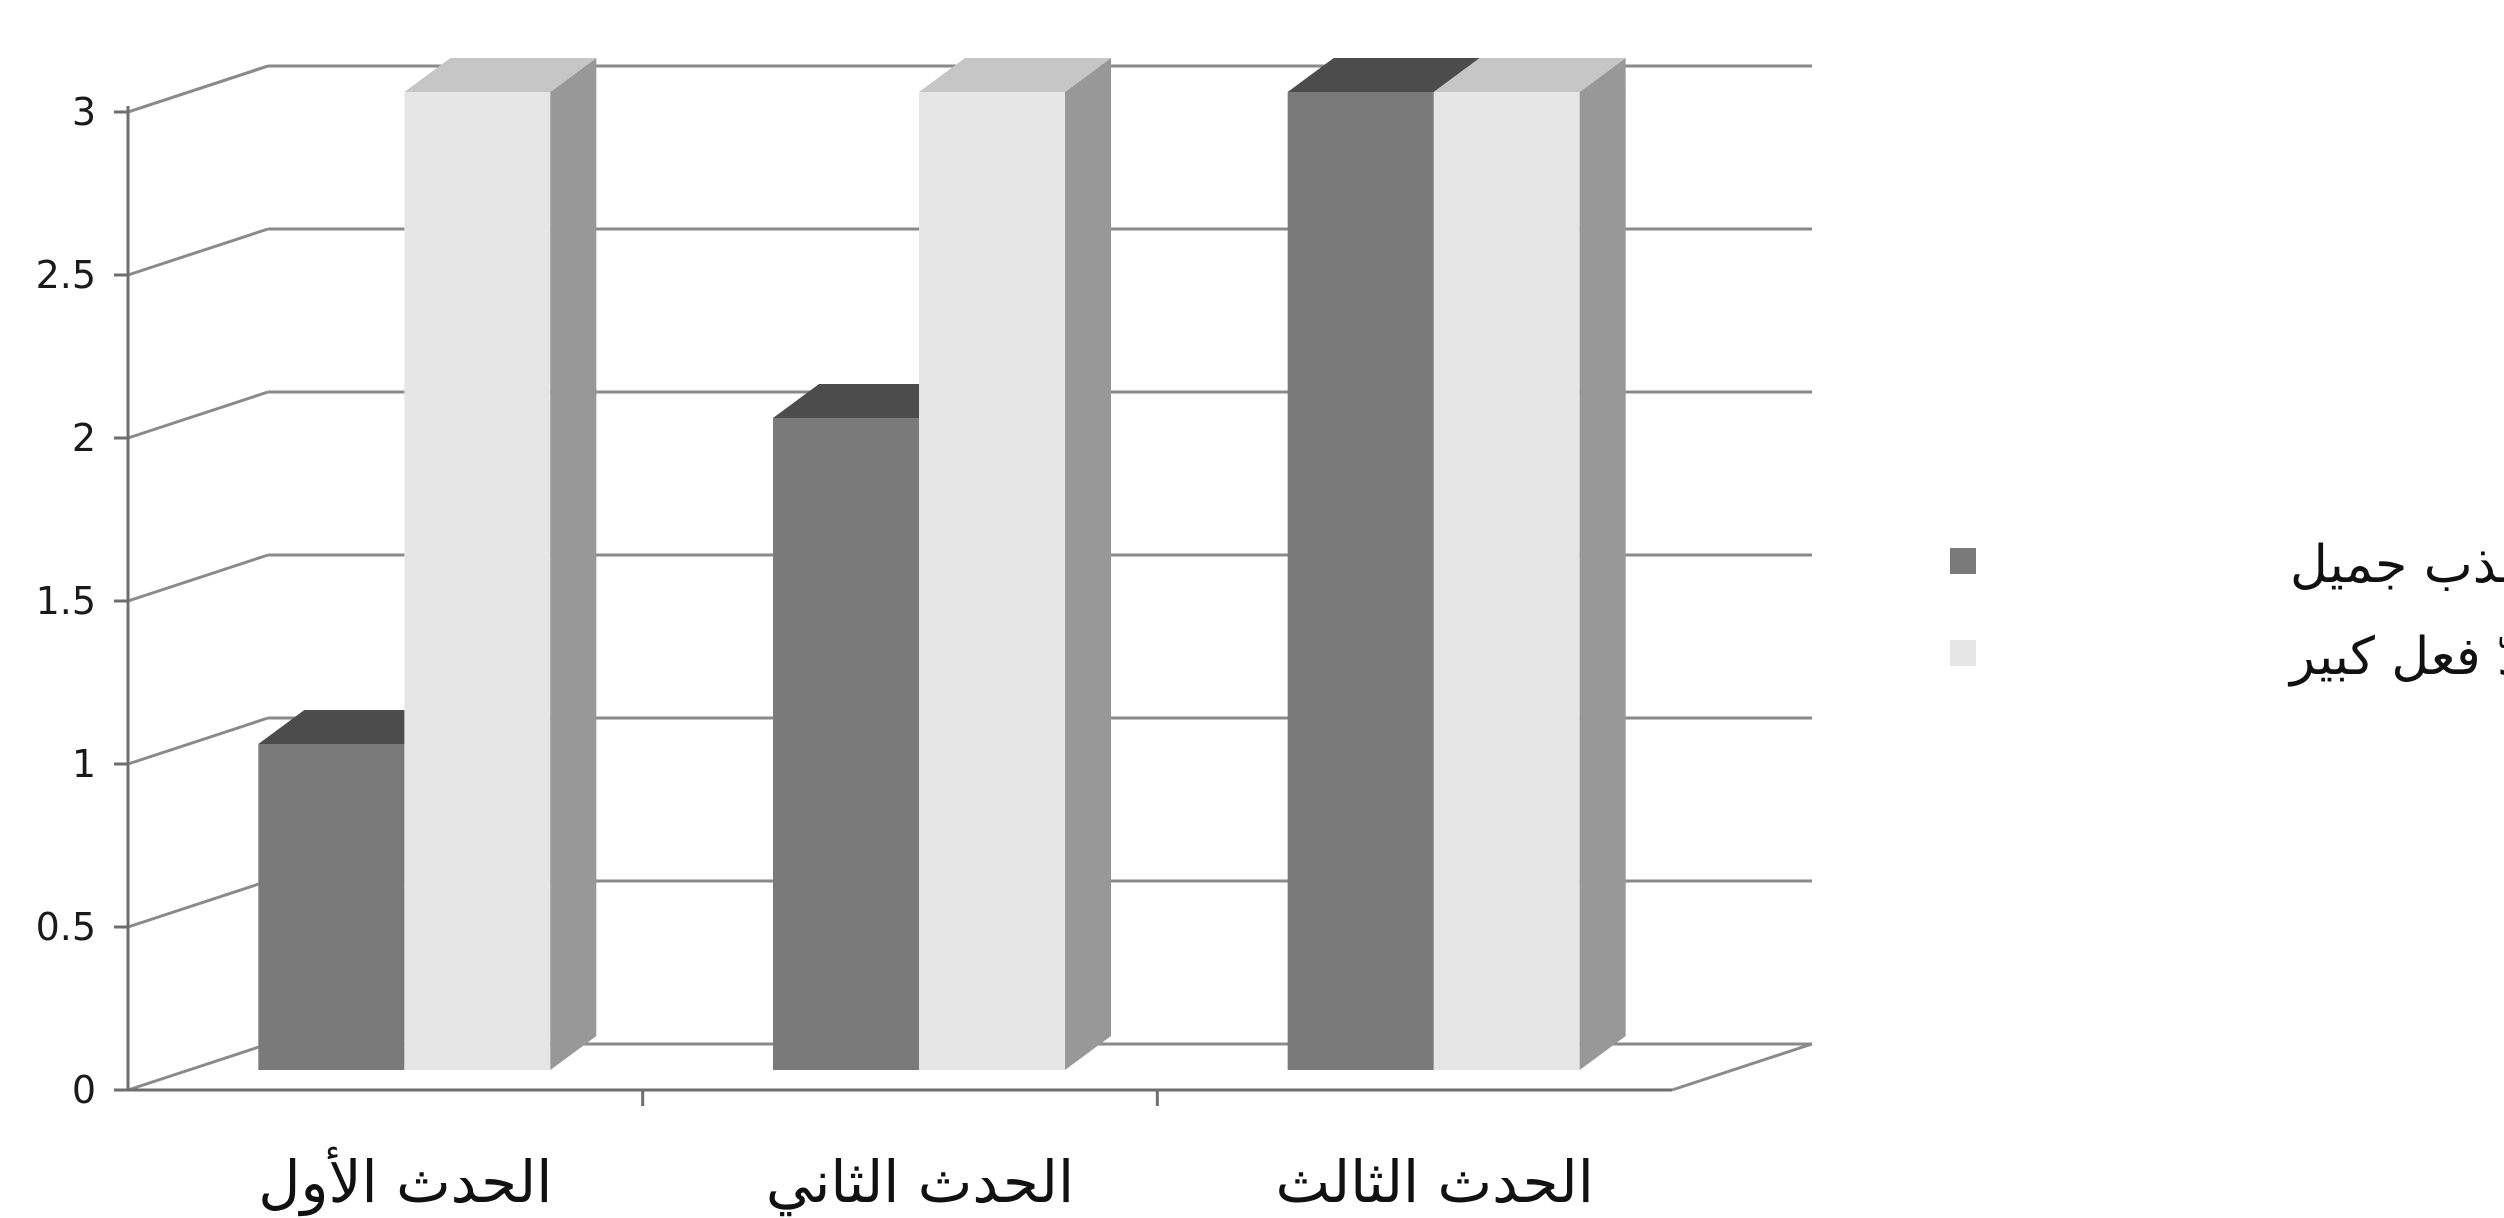 This screenshot has width=2504, height=1218. Describe the element at coordinates (920, 1182) in the screenshot. I see `x-tick-label: الحدث الثاني` at that location.